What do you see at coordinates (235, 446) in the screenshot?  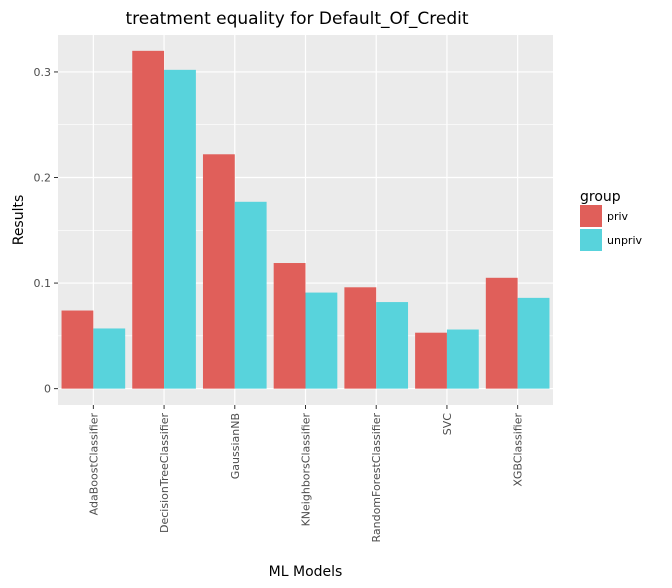 I see `x-tick-label: GaussianNB` at bounding box center [235, 446].